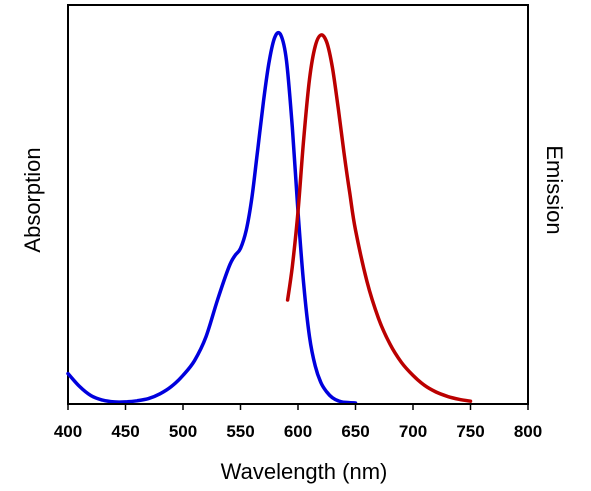  What do you see at coordinates (125, 431) in the screenshot?
I see `x-tick-label: 450` at bounding box center [125, 431].